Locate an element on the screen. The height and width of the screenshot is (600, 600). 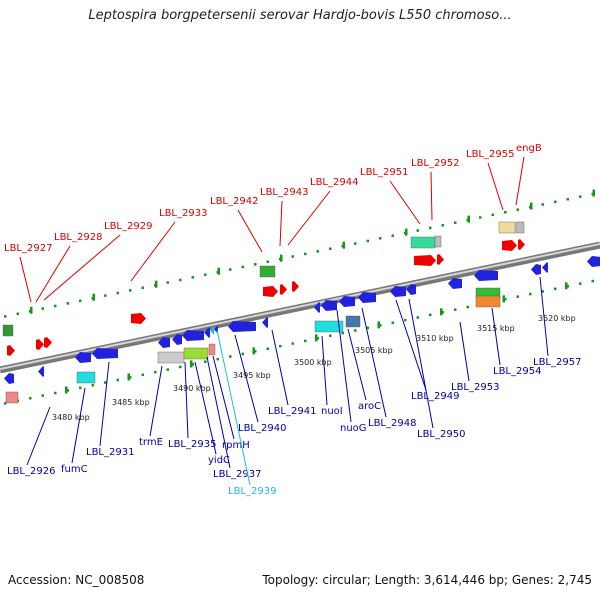
kbp-tick-label: 3505 kbp is located at coordinates (374, 350).